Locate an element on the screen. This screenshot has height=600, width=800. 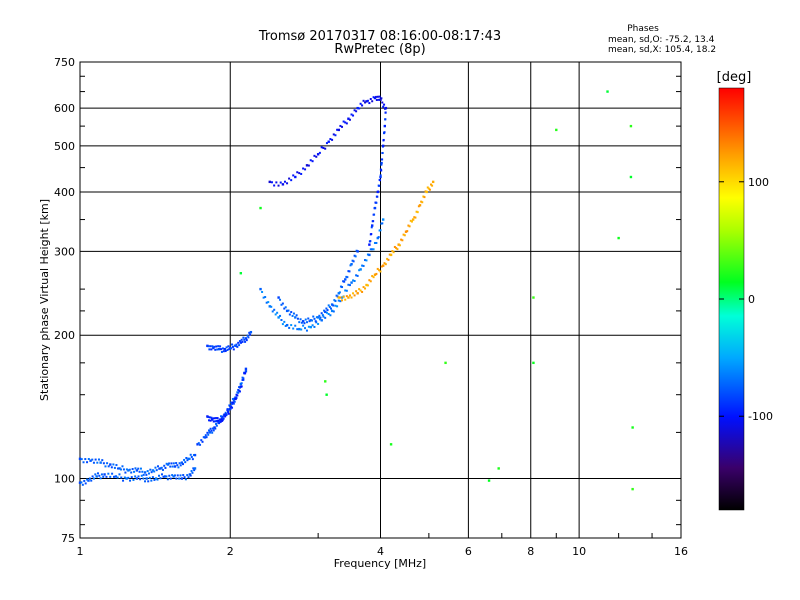
y-tick-label: 600 is located at coordinates (64, 108).